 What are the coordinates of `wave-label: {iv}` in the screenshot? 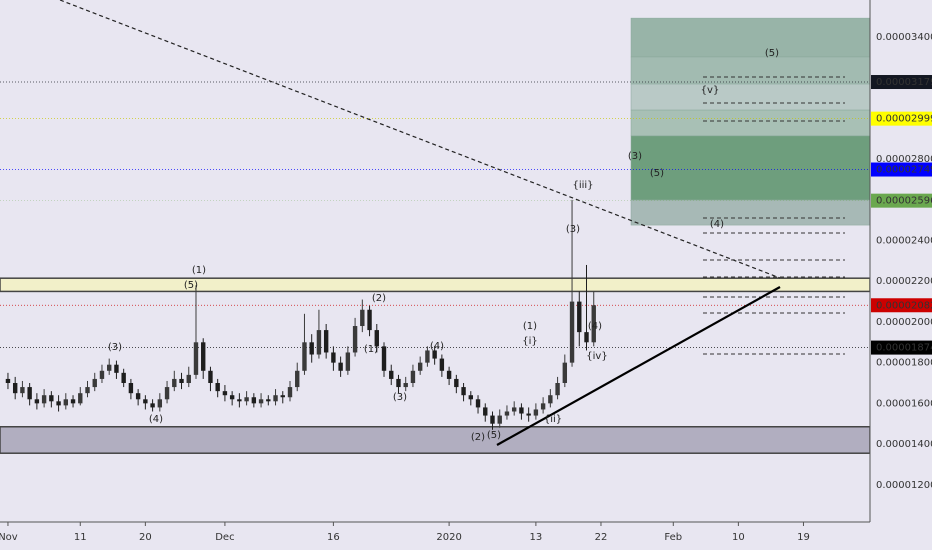 It's located at (596, 356).